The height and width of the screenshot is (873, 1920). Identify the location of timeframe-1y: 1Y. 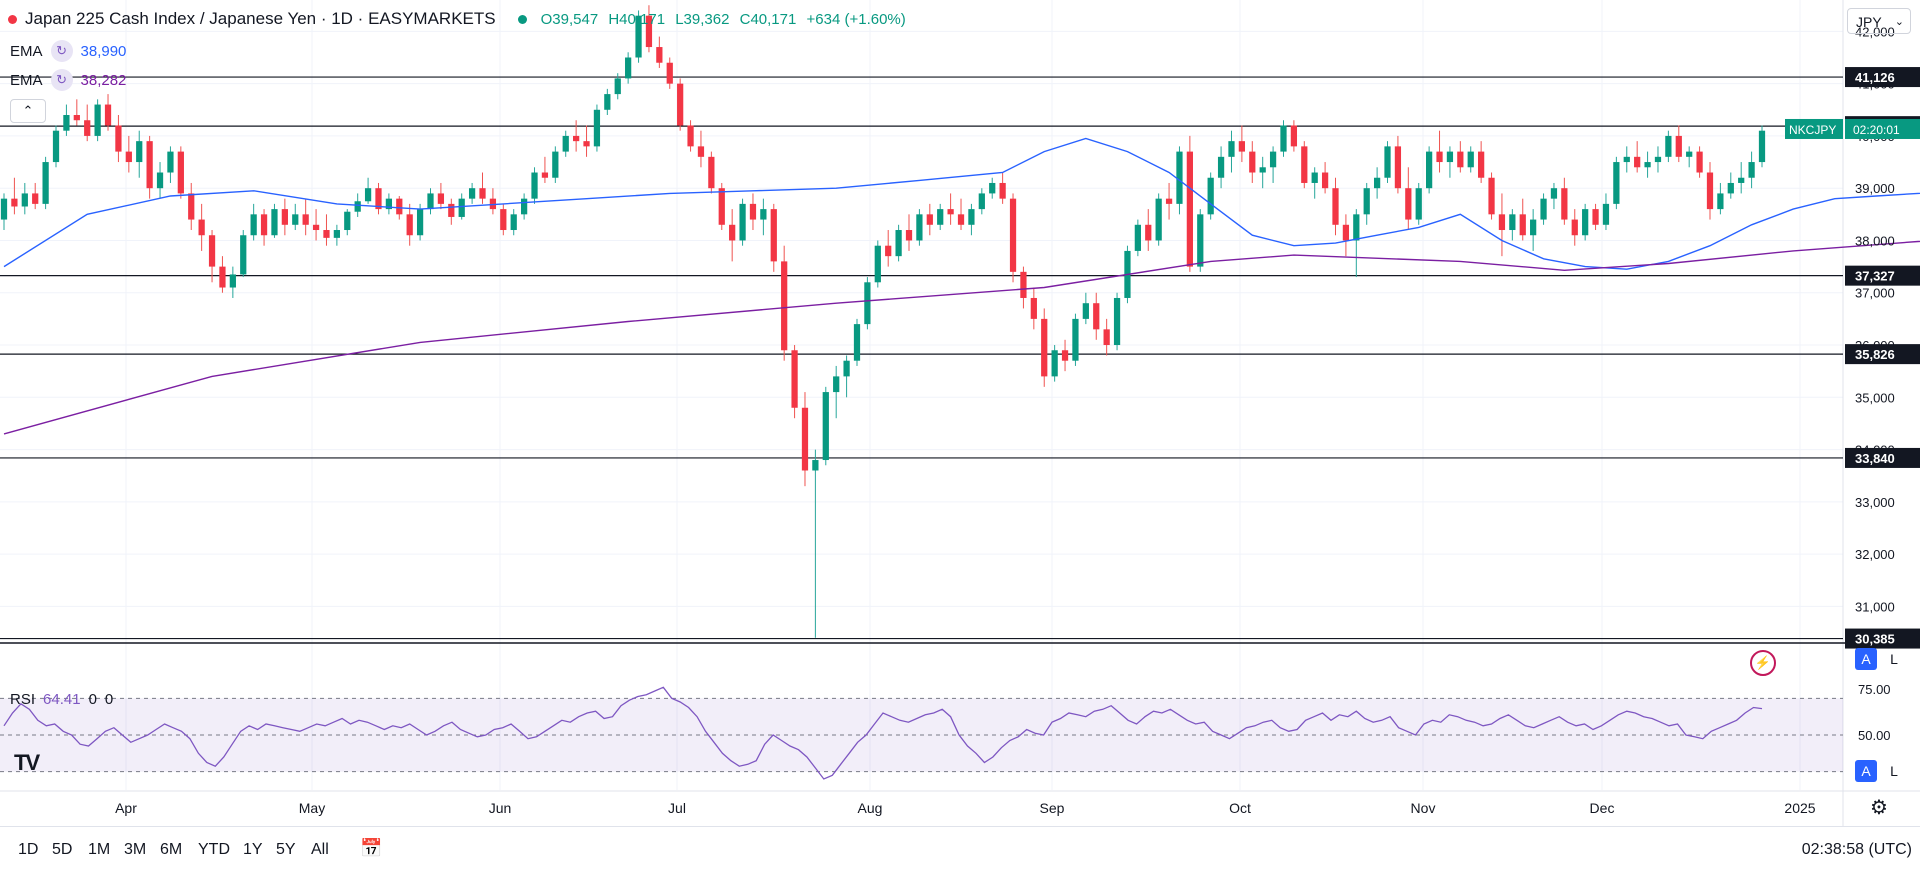
(253, 849).